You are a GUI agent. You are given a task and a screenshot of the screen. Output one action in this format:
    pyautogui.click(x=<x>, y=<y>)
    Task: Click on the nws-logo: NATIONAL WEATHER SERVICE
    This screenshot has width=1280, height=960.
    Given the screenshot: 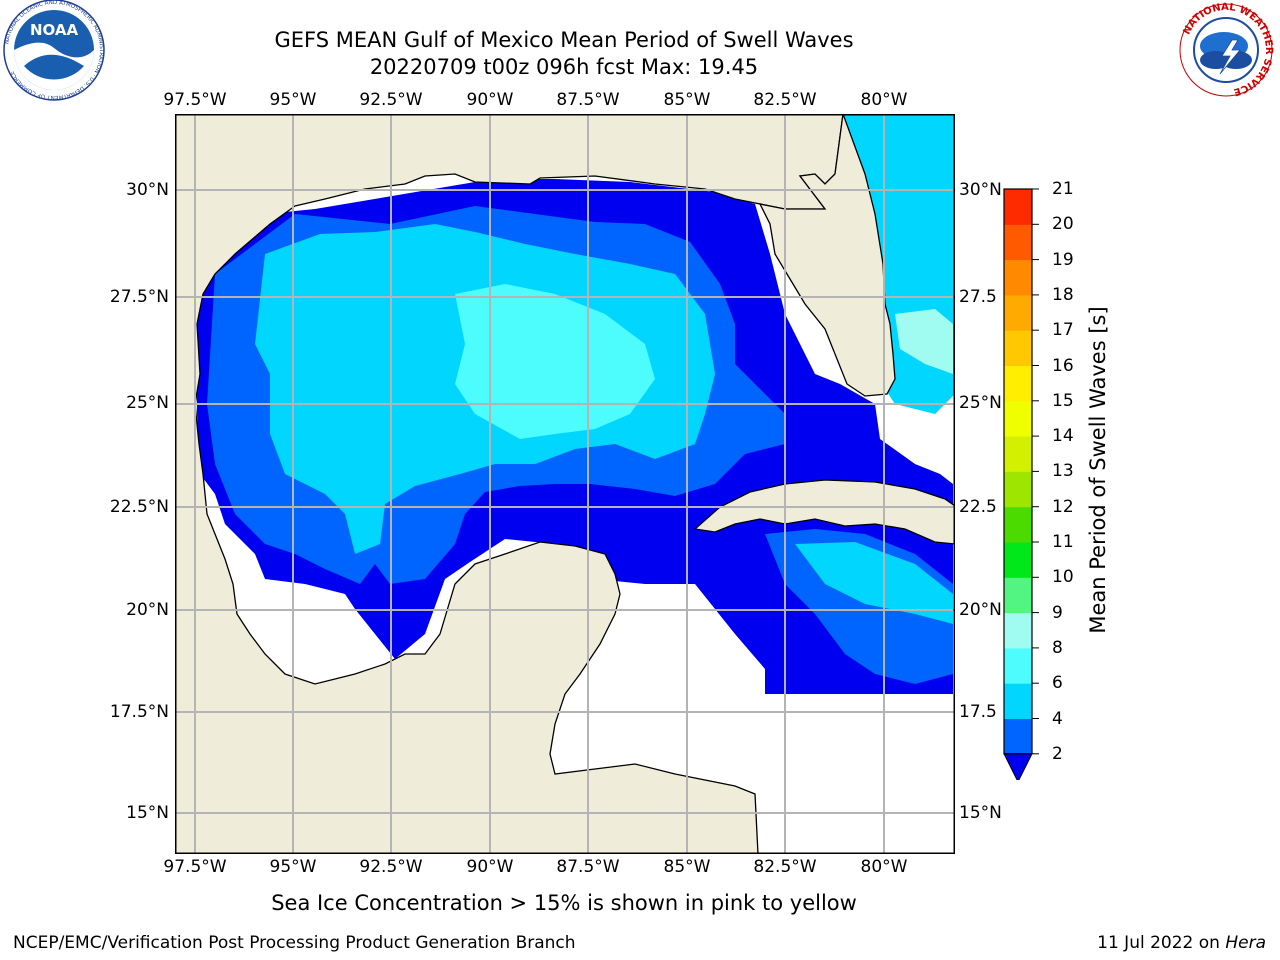 What is the action you would take?
    pyautogui.click(x=1226, y=49)
    